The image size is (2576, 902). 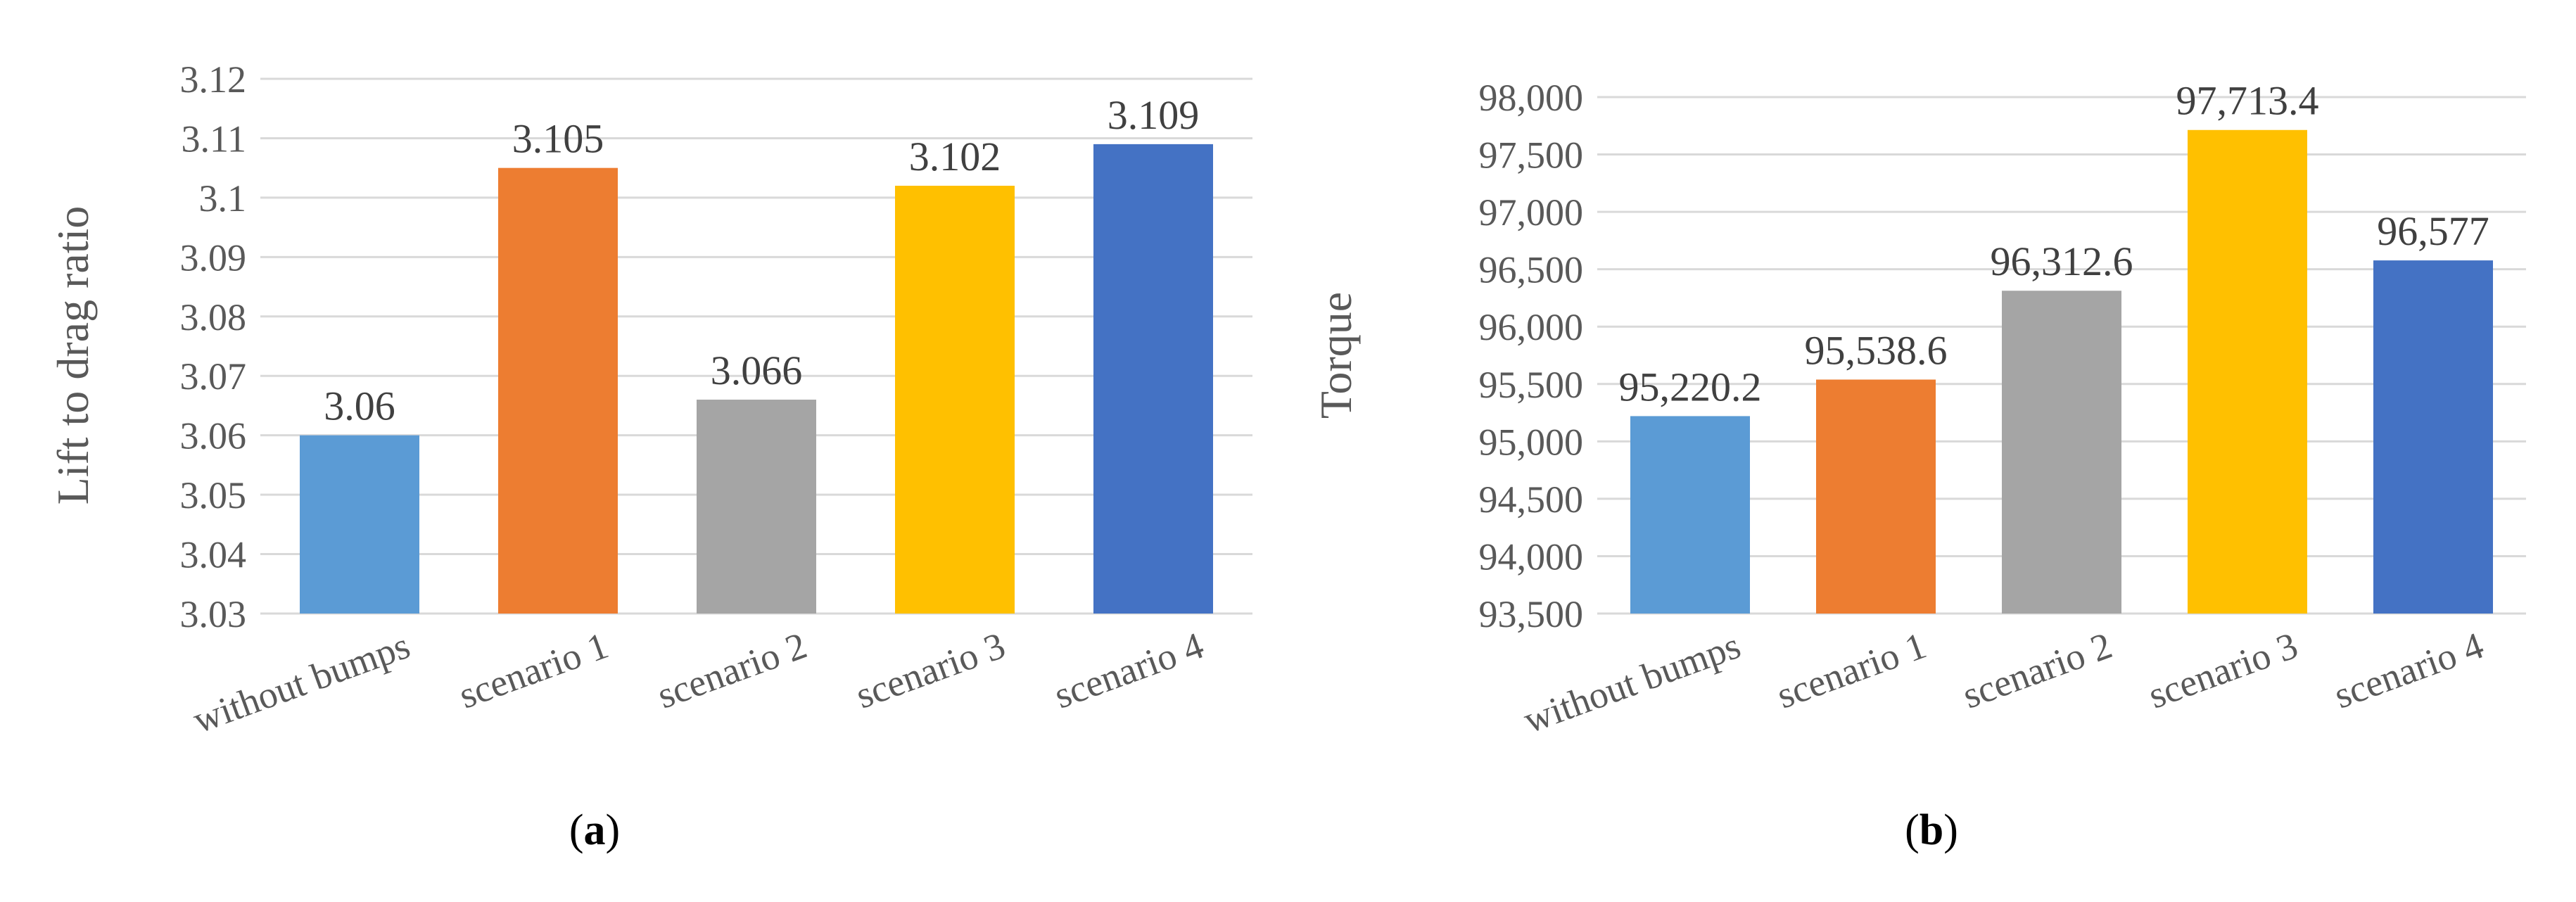 What do you see at coordinates (213, 376) in the screenshot?
I see `y-tick-label-a-4: 3.07` at bounding box center [213, 376].